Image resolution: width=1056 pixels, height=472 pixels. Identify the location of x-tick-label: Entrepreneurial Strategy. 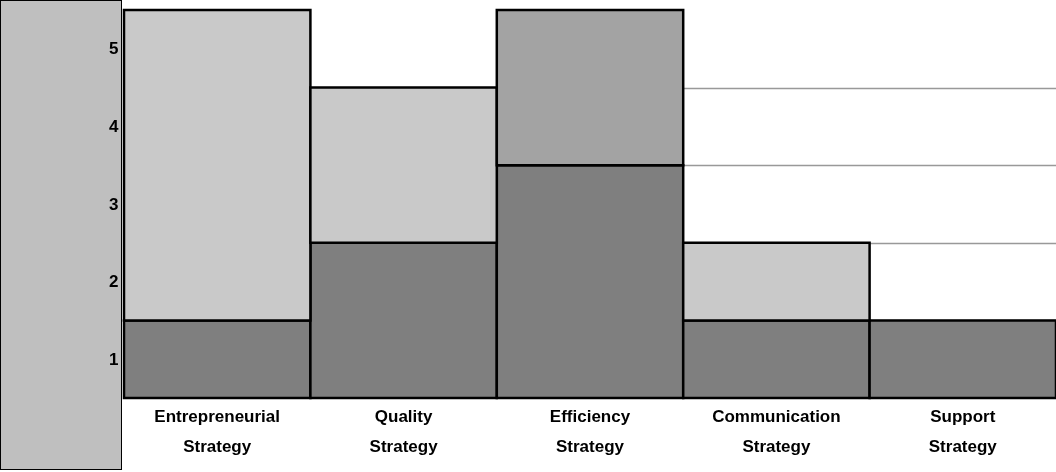
(217, 431).